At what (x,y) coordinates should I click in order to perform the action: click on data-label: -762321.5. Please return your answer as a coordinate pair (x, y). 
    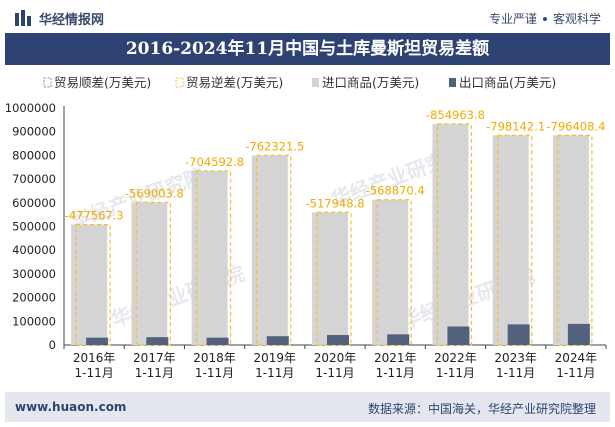
    Looking at the image, I should click on (274, 146).